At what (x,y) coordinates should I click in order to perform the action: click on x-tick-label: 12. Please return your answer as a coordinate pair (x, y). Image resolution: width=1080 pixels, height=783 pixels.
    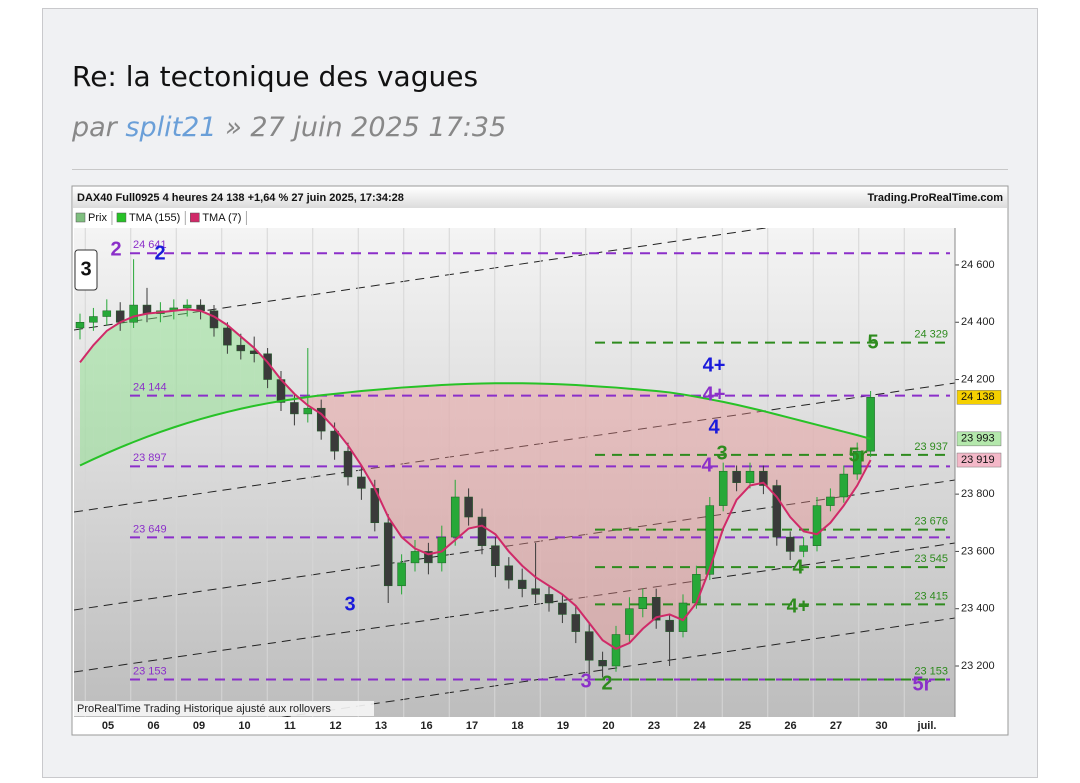
    Looking at the image, I should click on (335, 726).